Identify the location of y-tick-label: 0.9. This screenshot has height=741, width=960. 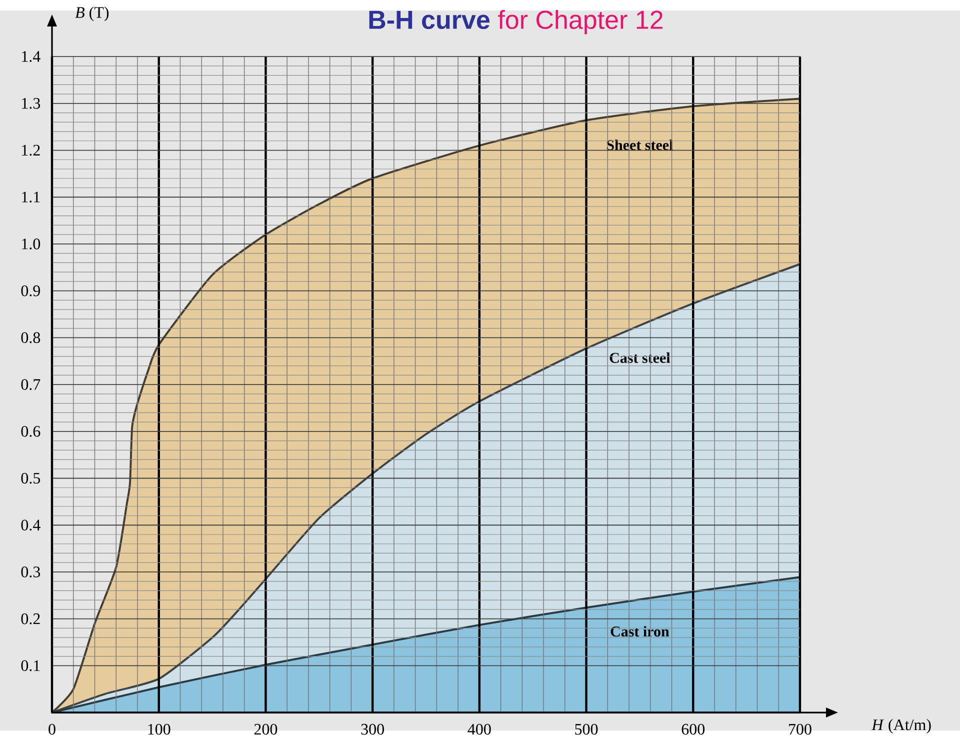
(30, 290).